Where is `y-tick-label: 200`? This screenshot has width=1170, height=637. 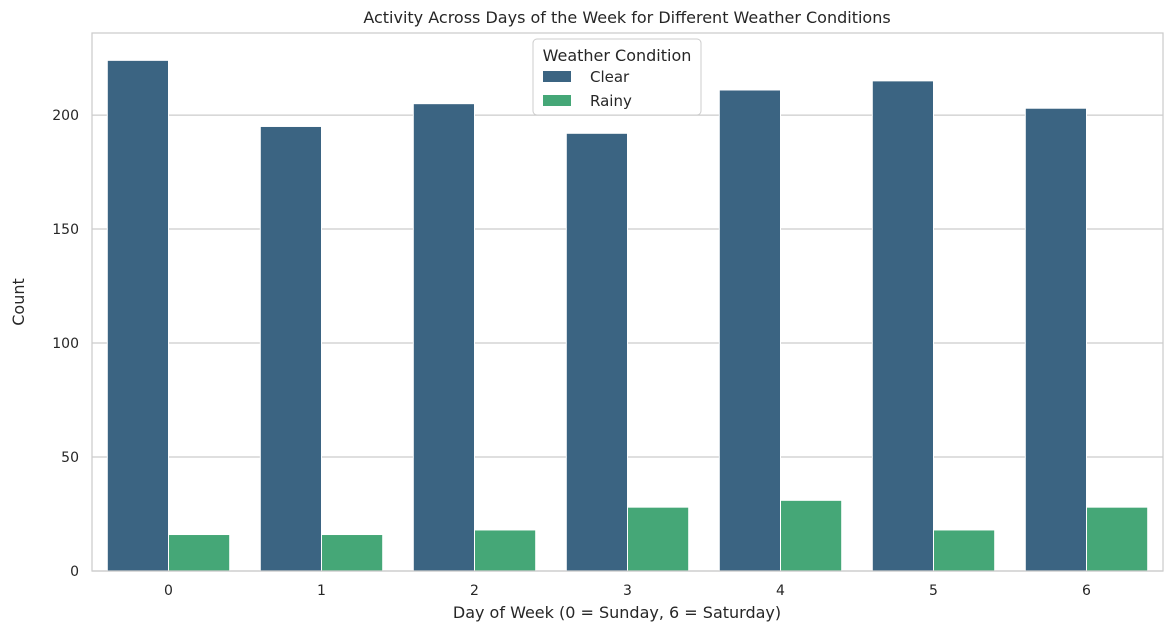 y-tick-label: 200 is located at coordinates (65, 116).